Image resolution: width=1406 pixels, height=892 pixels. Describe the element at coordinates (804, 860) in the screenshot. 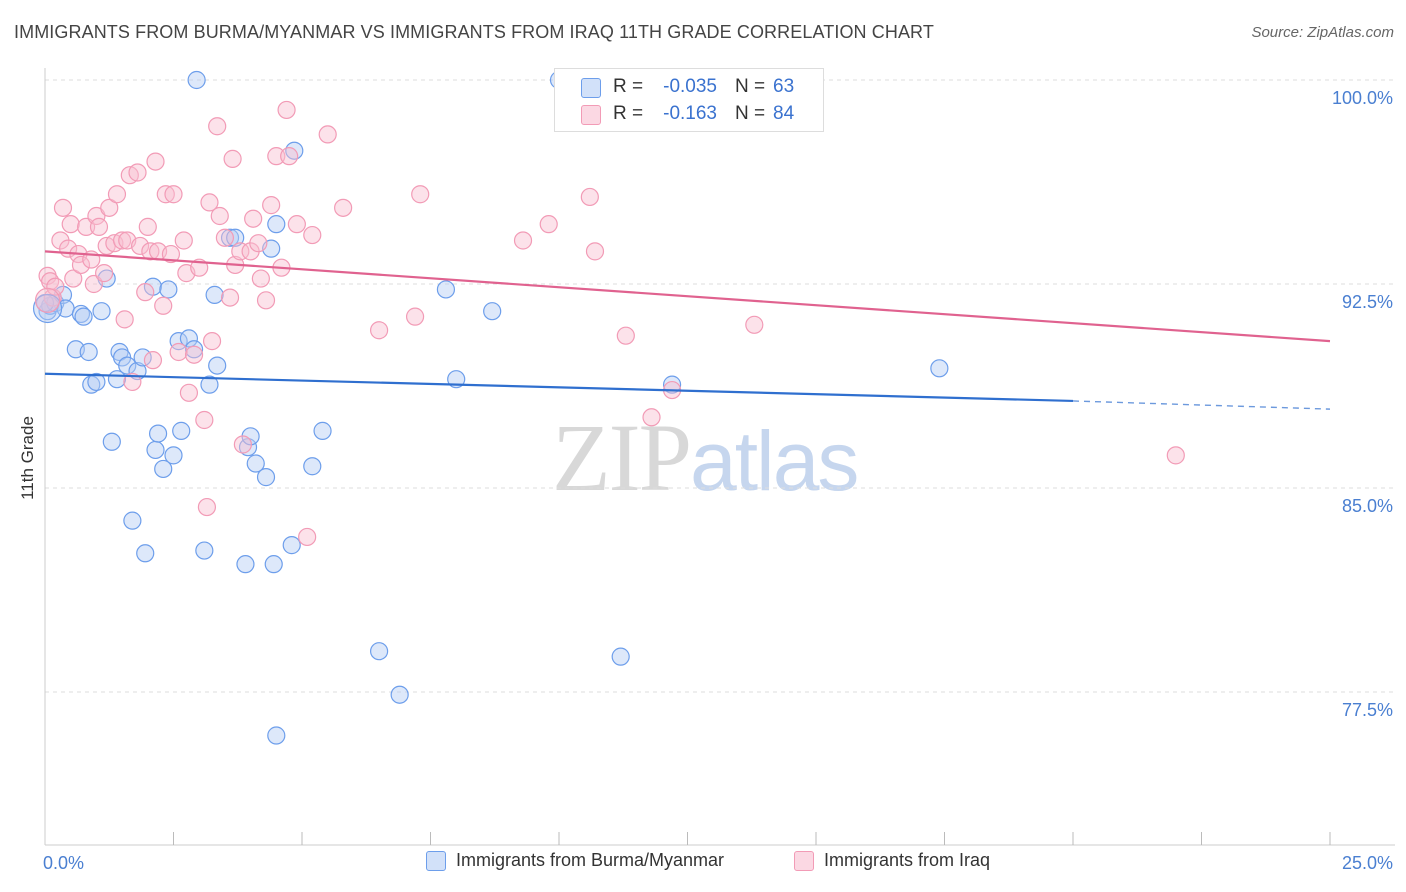

I see `legend-swatch-iraq` at that location.